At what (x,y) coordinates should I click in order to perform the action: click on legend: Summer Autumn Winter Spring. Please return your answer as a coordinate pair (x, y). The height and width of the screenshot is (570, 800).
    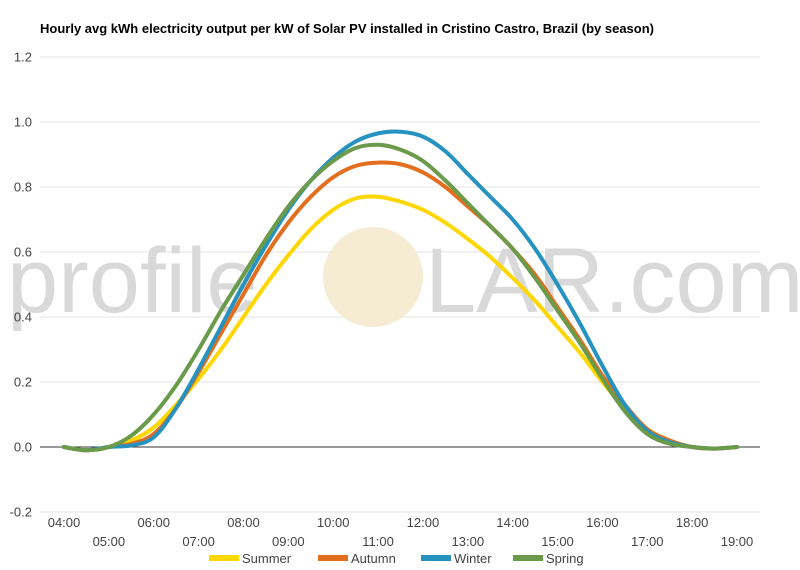
    Looking at the image, I should click on (396, 558).